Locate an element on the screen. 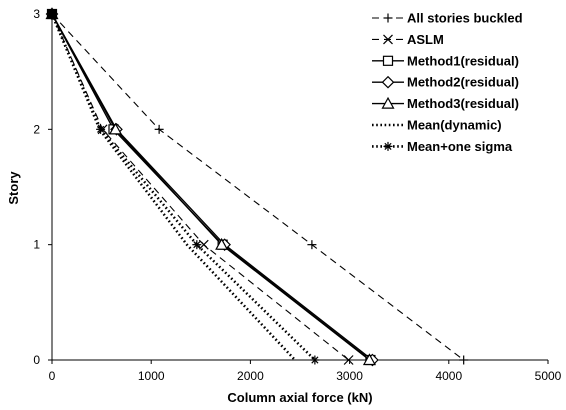  x-tick-label: 5000 is located at coordinates (548, 376).